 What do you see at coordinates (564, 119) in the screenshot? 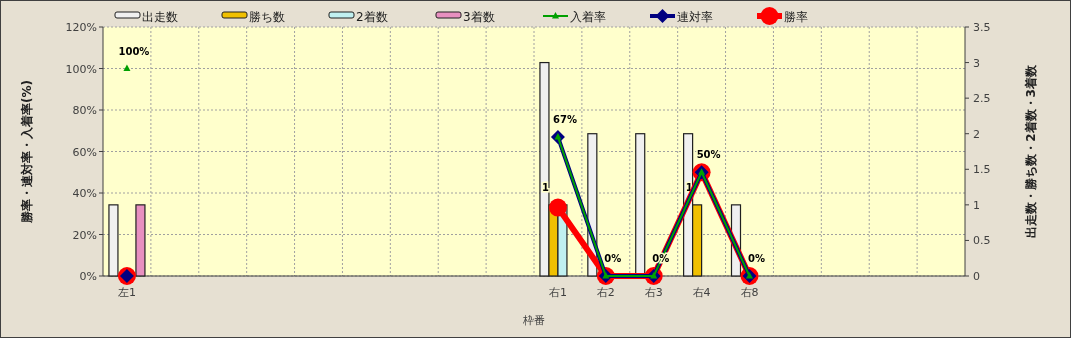
I see `data-label: 67%` at bounding box center [564, 119].